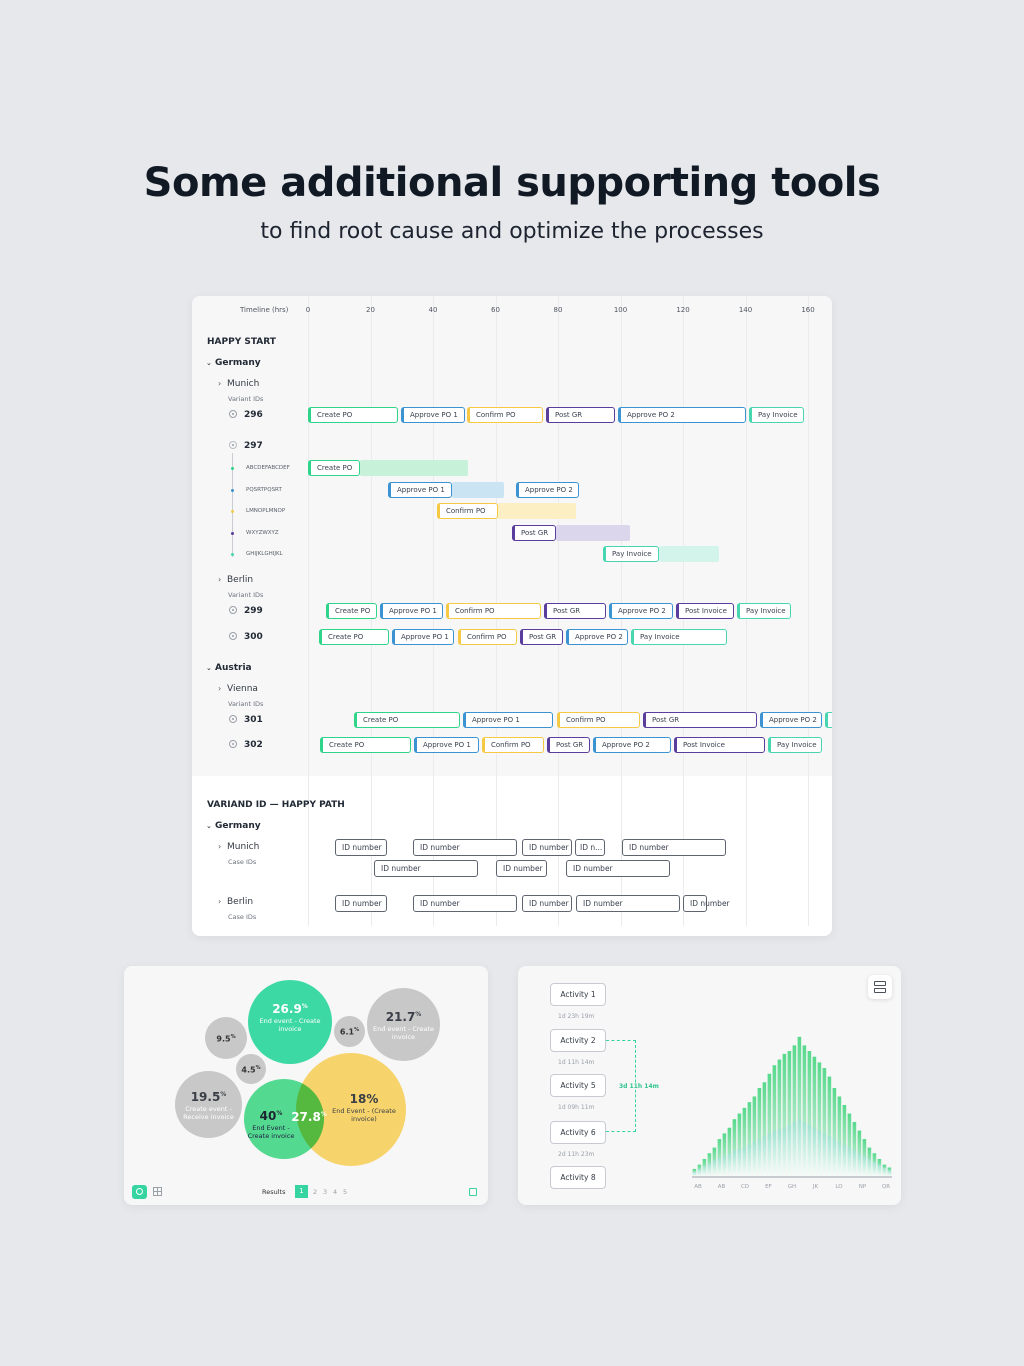 The image size is (1024, 1366). I want to click on case-id: GHIJKLGHIJKL, so click(264, 554).